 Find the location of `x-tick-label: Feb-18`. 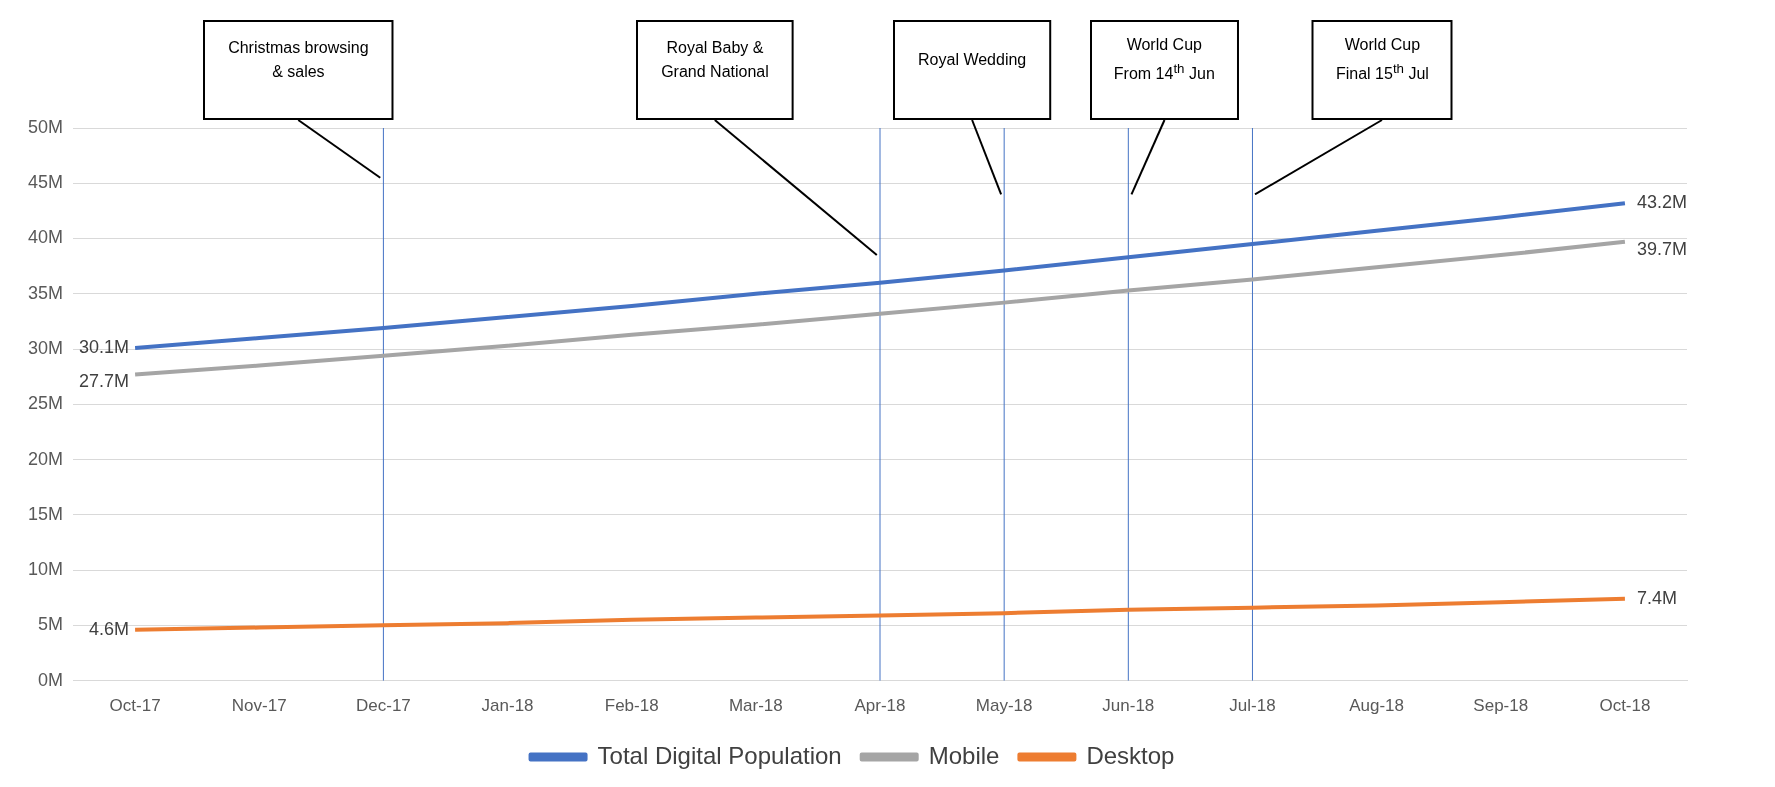

x-tick-label: Feb-18 is located at coordinates (631, 706).